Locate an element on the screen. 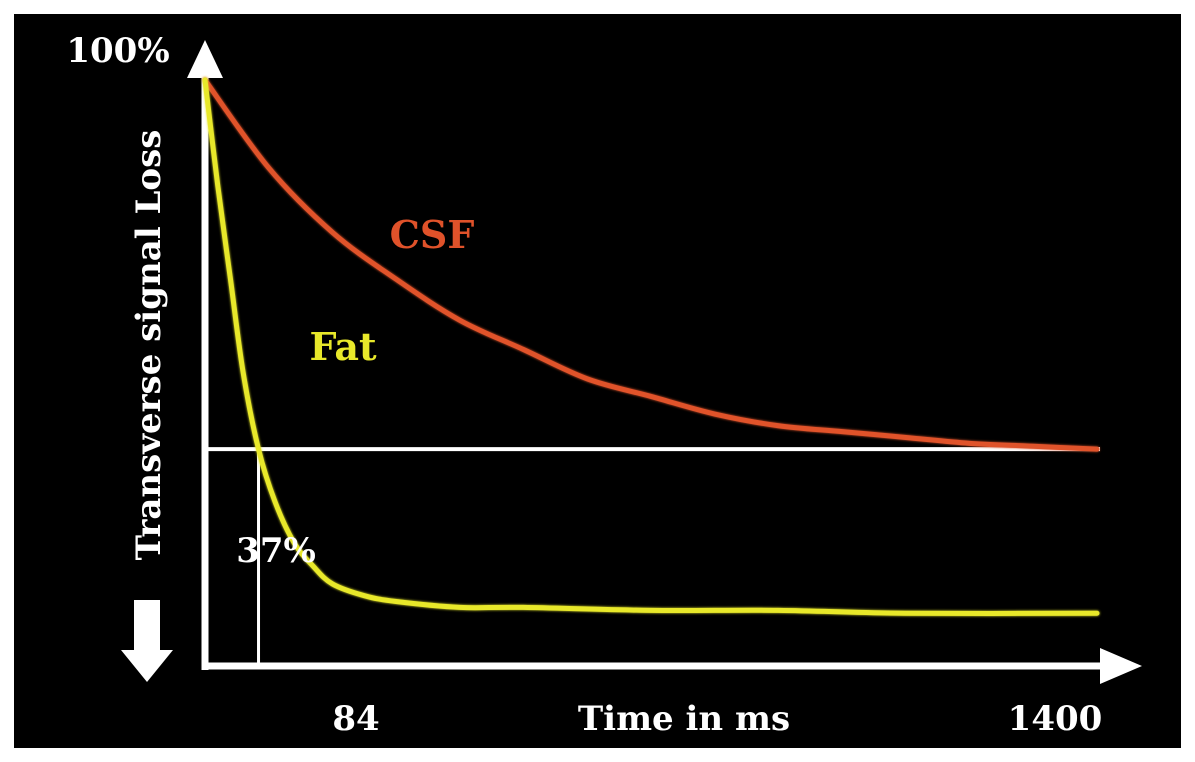 This screenshot has width=1195, height=762. y-axis-arrowhead is located at coordinates (205, 59).